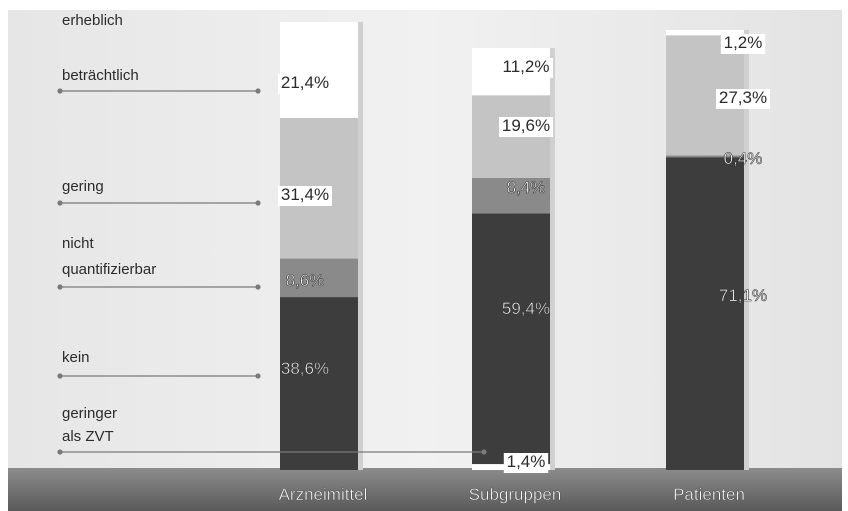  What do you see at coordinates (323, 494) in the screenshot?
I see `x-tick-label-arzneimittel: Arzneimittel` at bounding box center [323, 494].